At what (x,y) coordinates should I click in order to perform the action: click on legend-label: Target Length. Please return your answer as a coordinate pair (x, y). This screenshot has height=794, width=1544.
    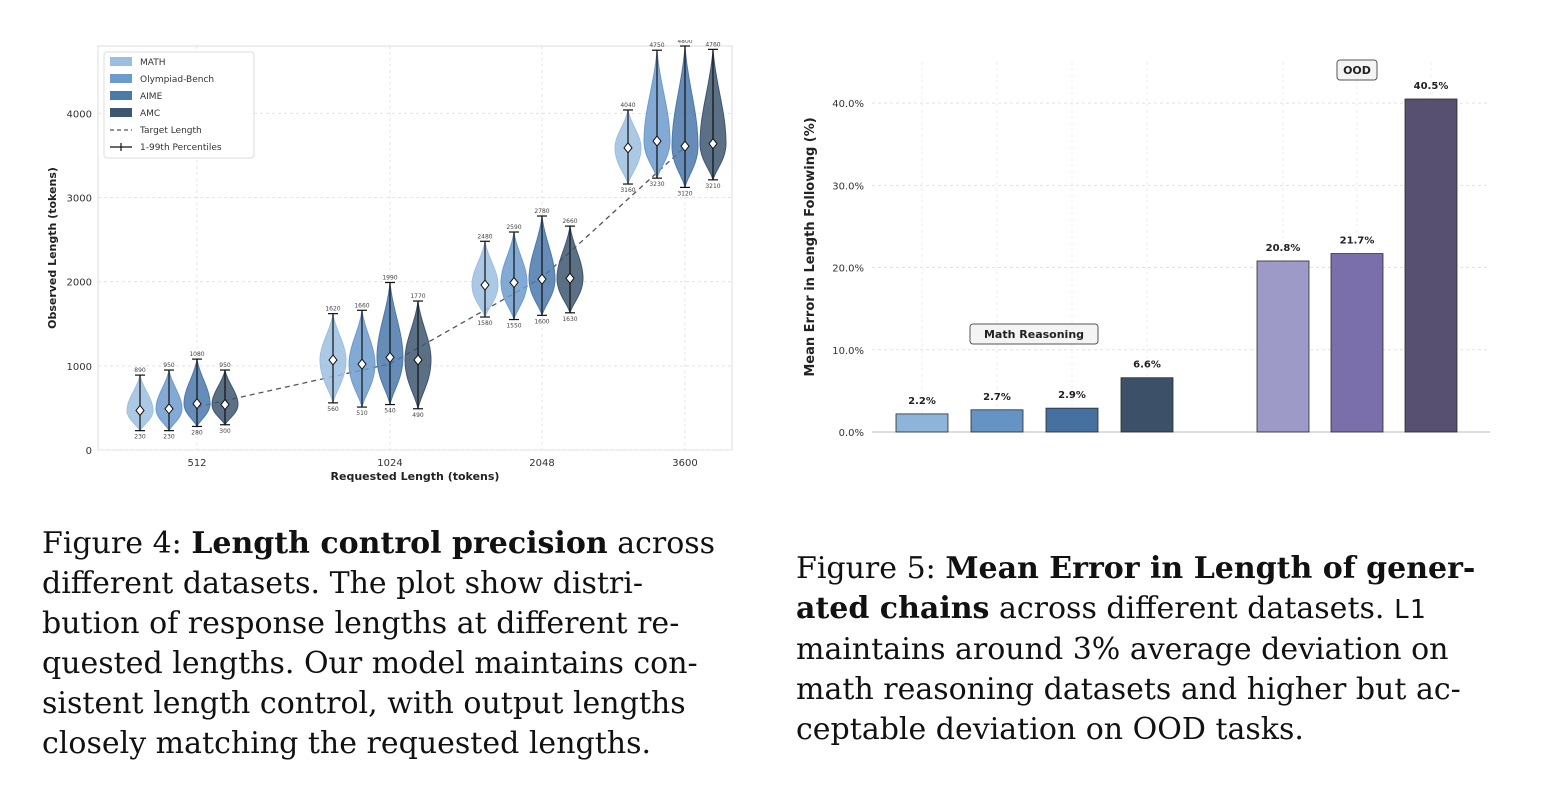
    Looking at the image, I should click on (170, 131).